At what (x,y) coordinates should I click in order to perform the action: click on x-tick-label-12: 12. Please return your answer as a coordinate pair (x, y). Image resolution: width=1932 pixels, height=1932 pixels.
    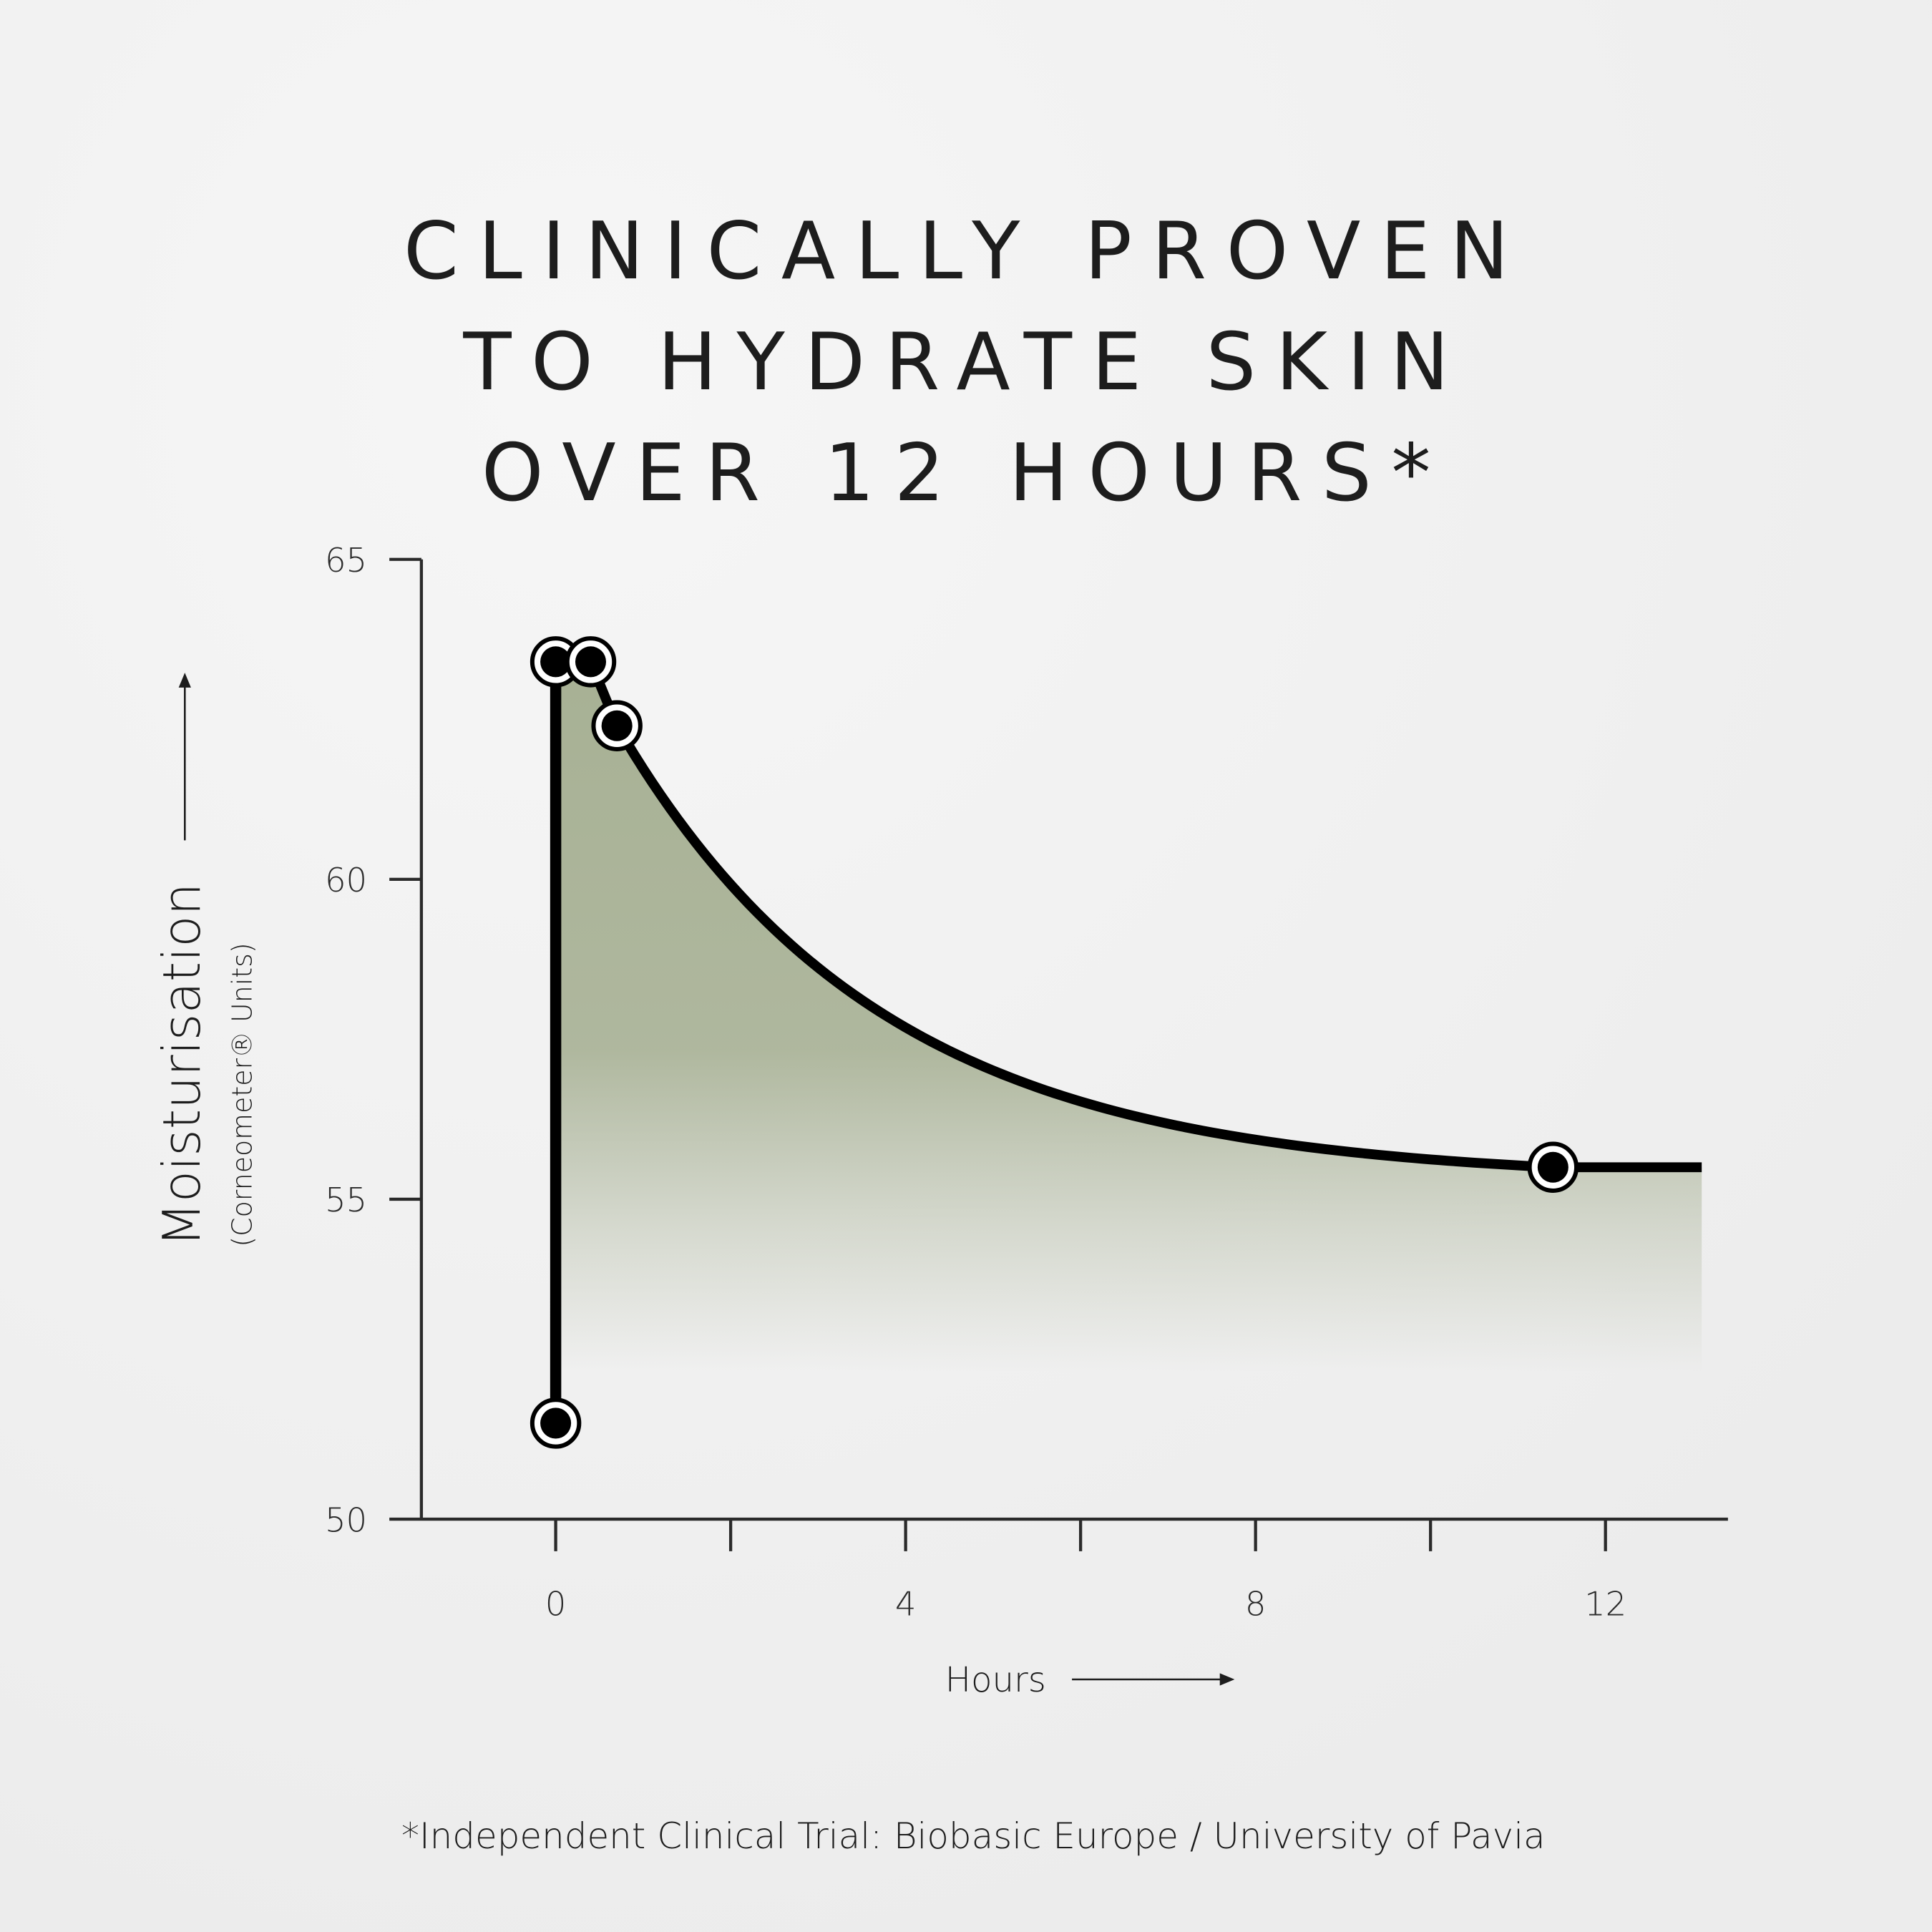
    Looking at the image, I should click on (1605, 1603).